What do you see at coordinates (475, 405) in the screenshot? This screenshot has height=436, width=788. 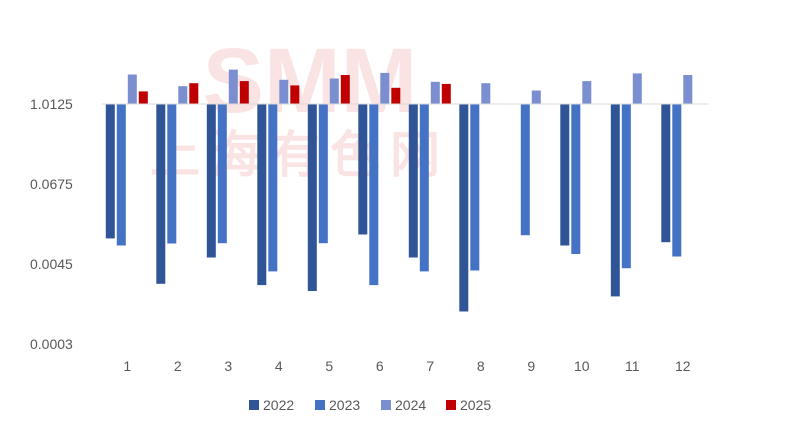 I see `legend-label-2025: 2025` at bounding box center [475, 405].